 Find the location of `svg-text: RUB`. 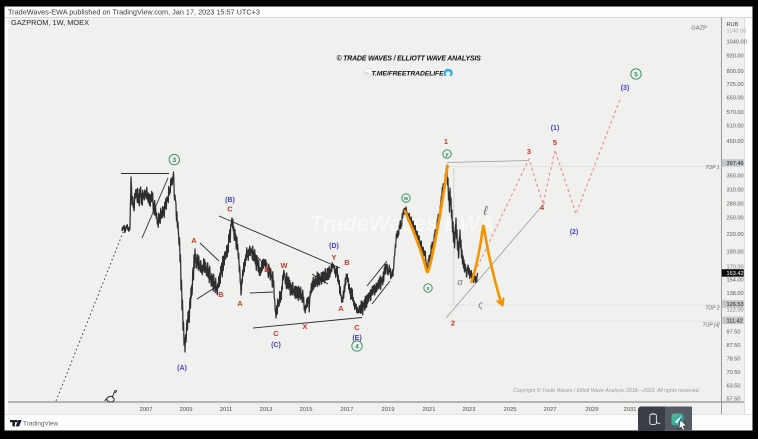

svg-text: RUB is located at coordinates (733, 25).